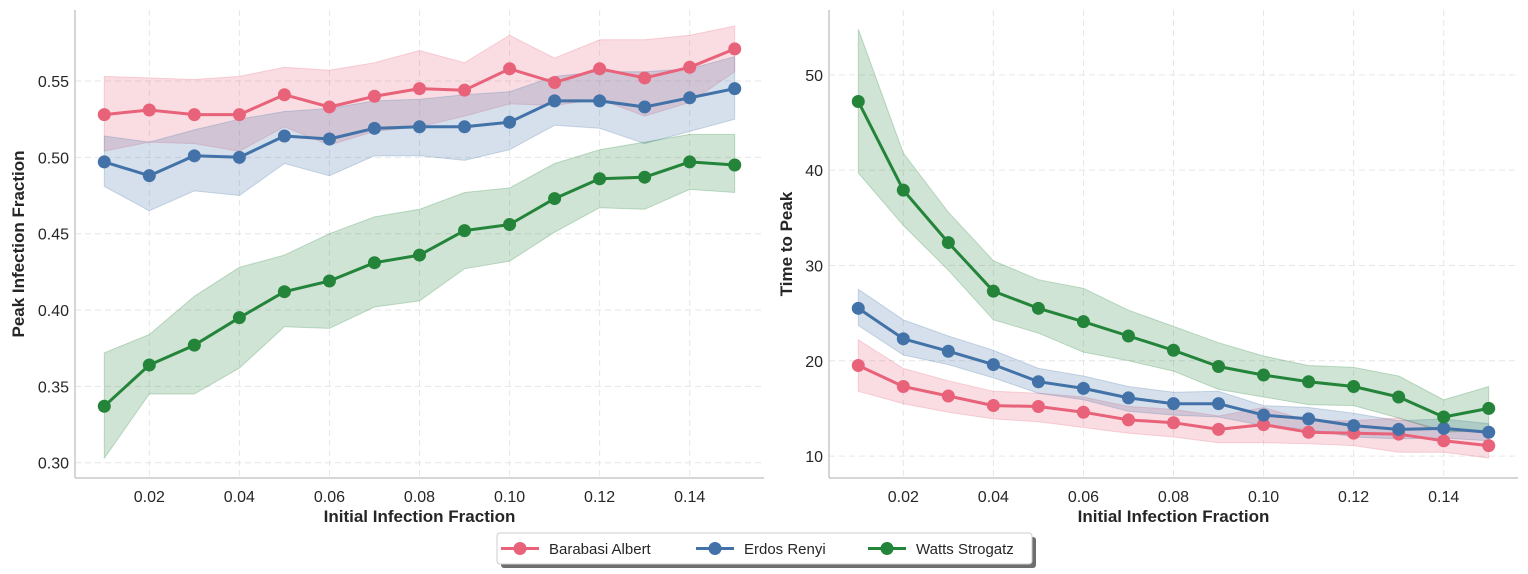  What do you see at coordinates (1263, 497) in the screenshot?
I see `x-tick-label: 0.10` at bounding box center [1263, 497].